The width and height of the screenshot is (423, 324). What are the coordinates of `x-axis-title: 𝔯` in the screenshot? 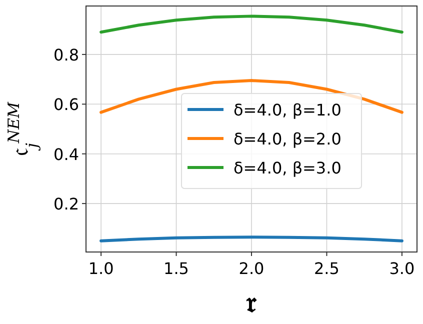 It's located at (252, 302).